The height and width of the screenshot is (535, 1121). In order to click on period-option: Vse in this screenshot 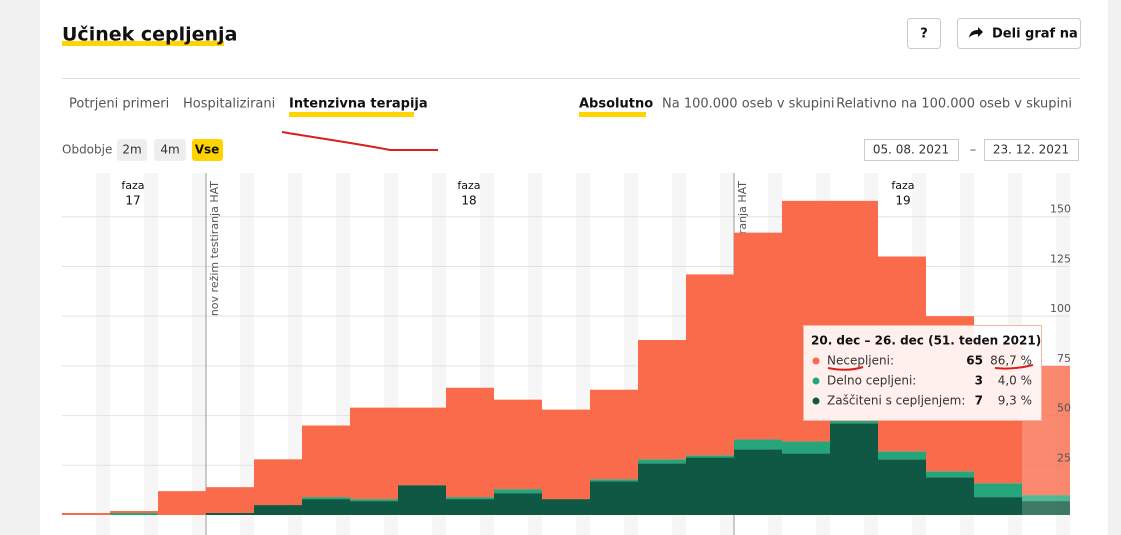, I will do `click(207, 150)`.